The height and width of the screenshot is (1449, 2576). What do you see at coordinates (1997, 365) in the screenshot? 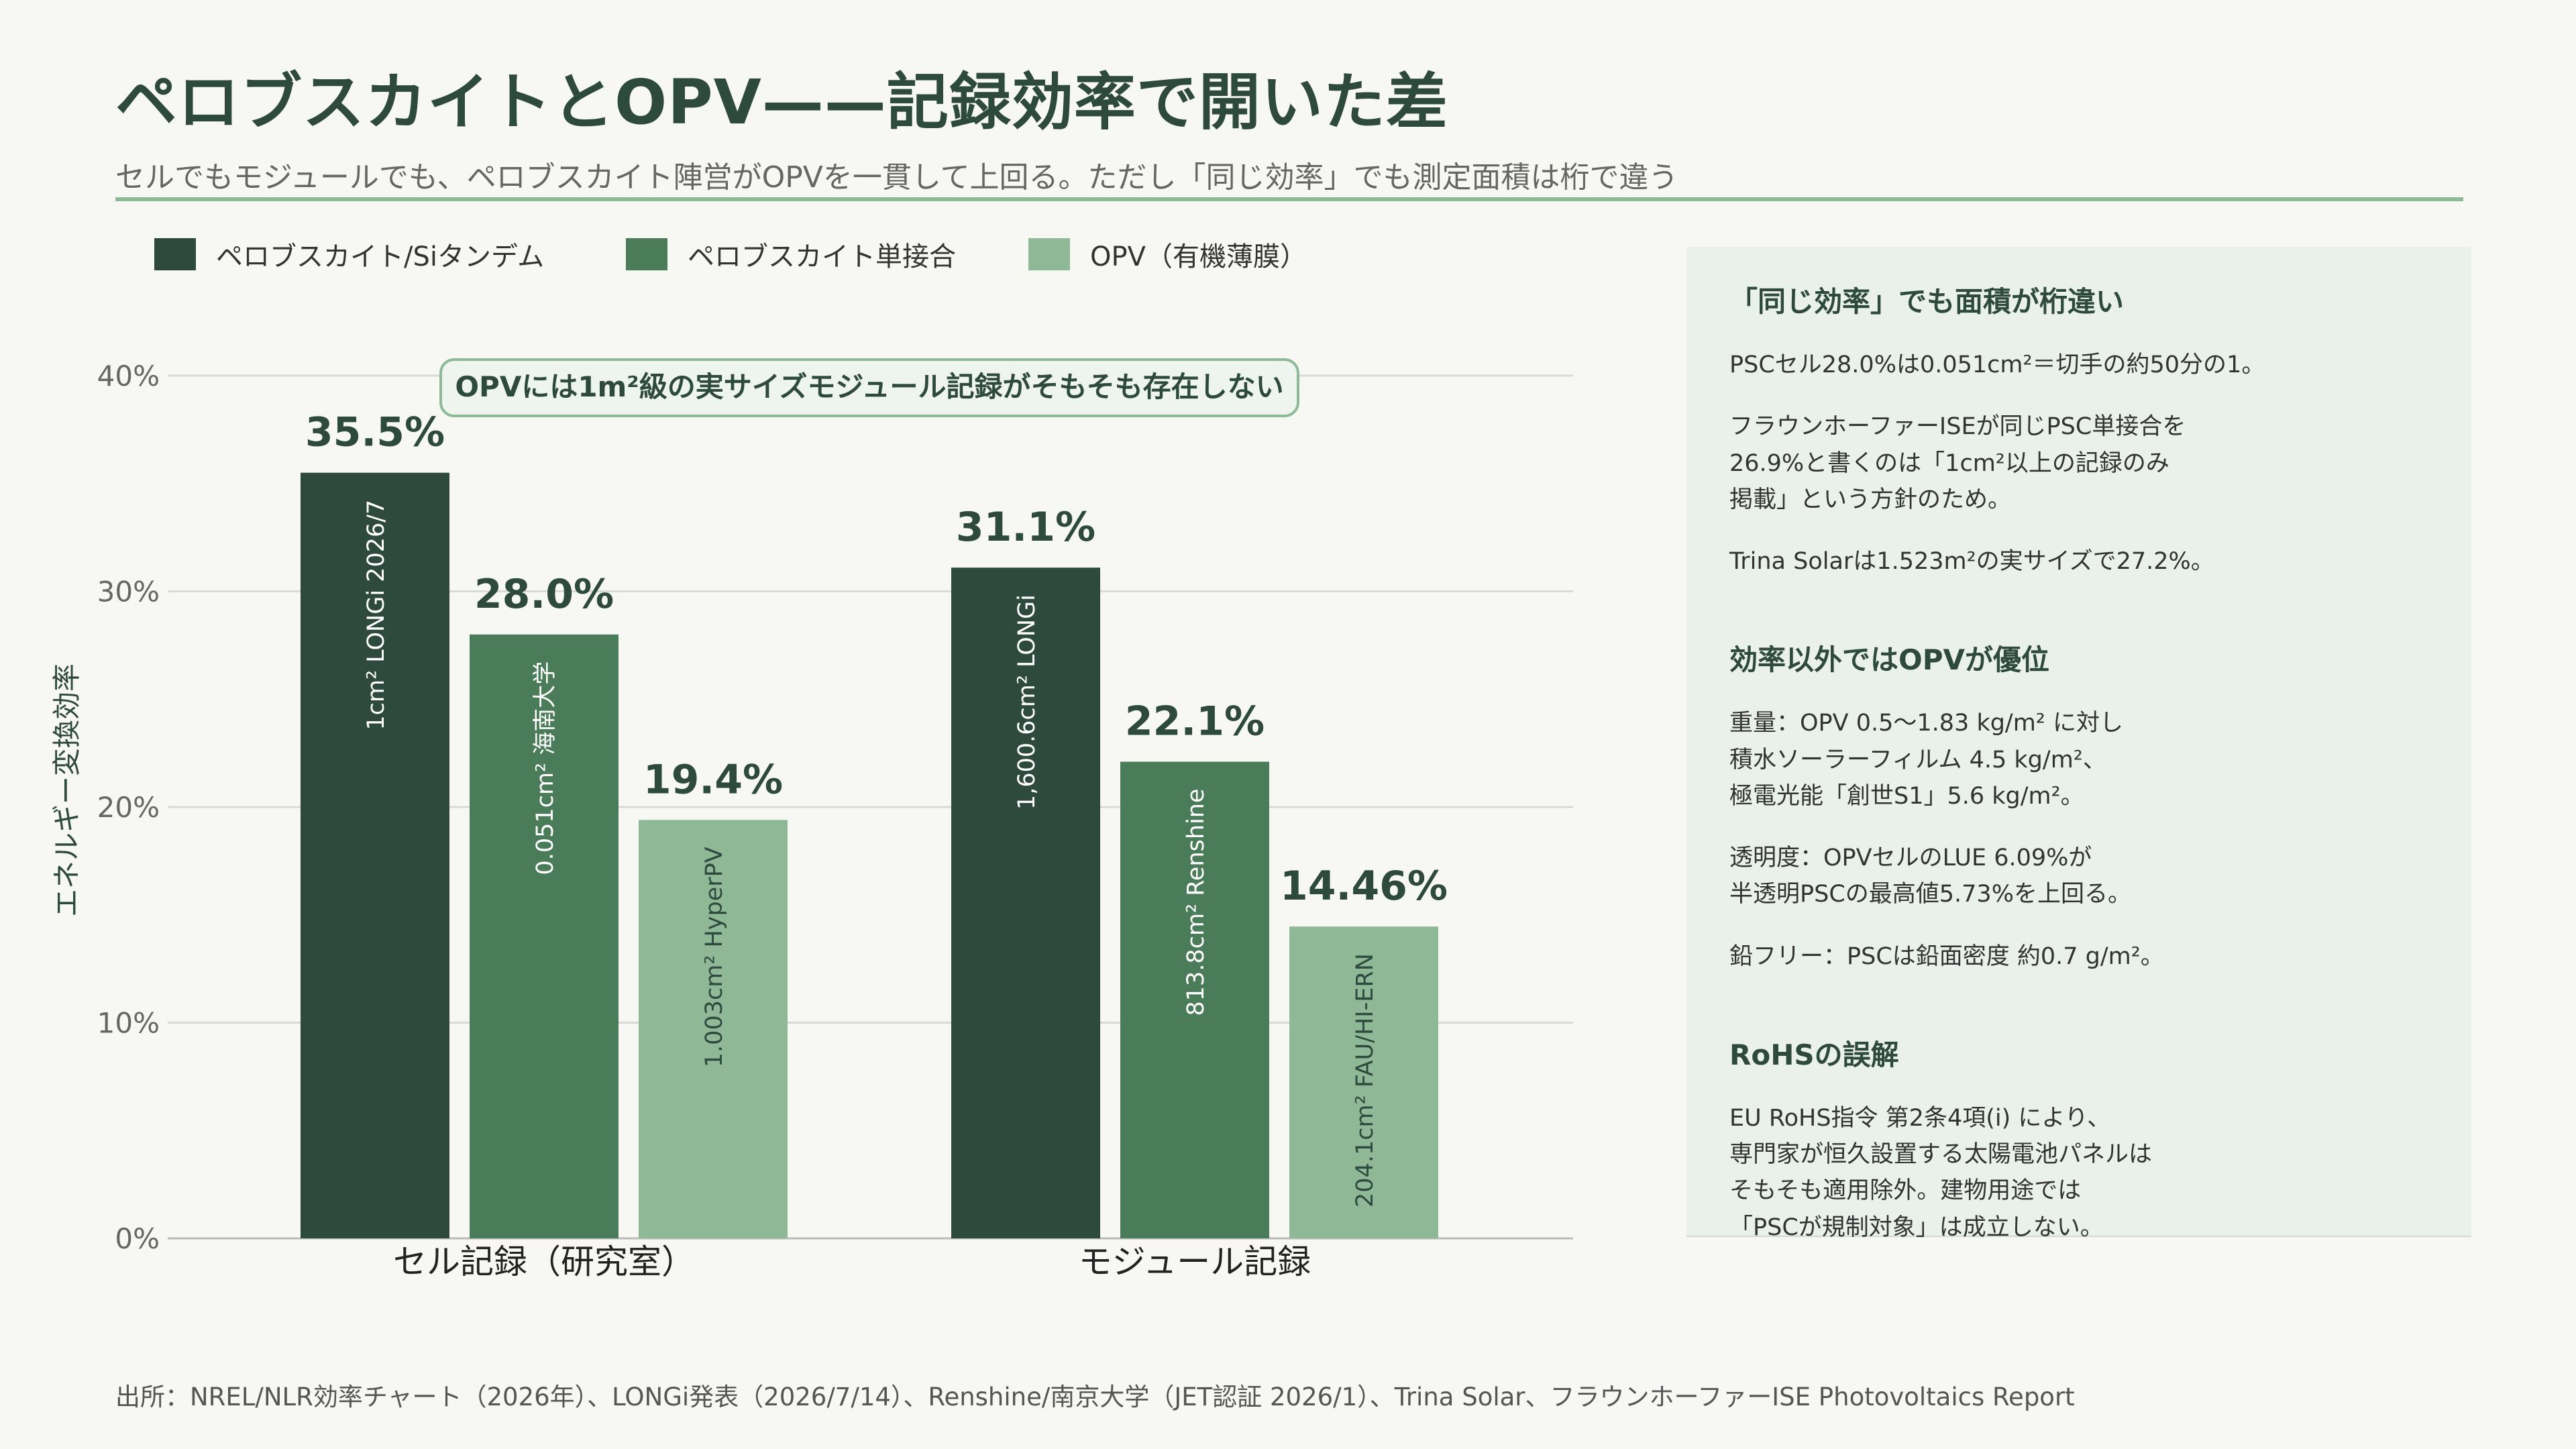
I see `panel-text-area-1: PSCセル28.0%は0.051cm²＝切手の約50分の1。` at bounding box center [1997, 365].